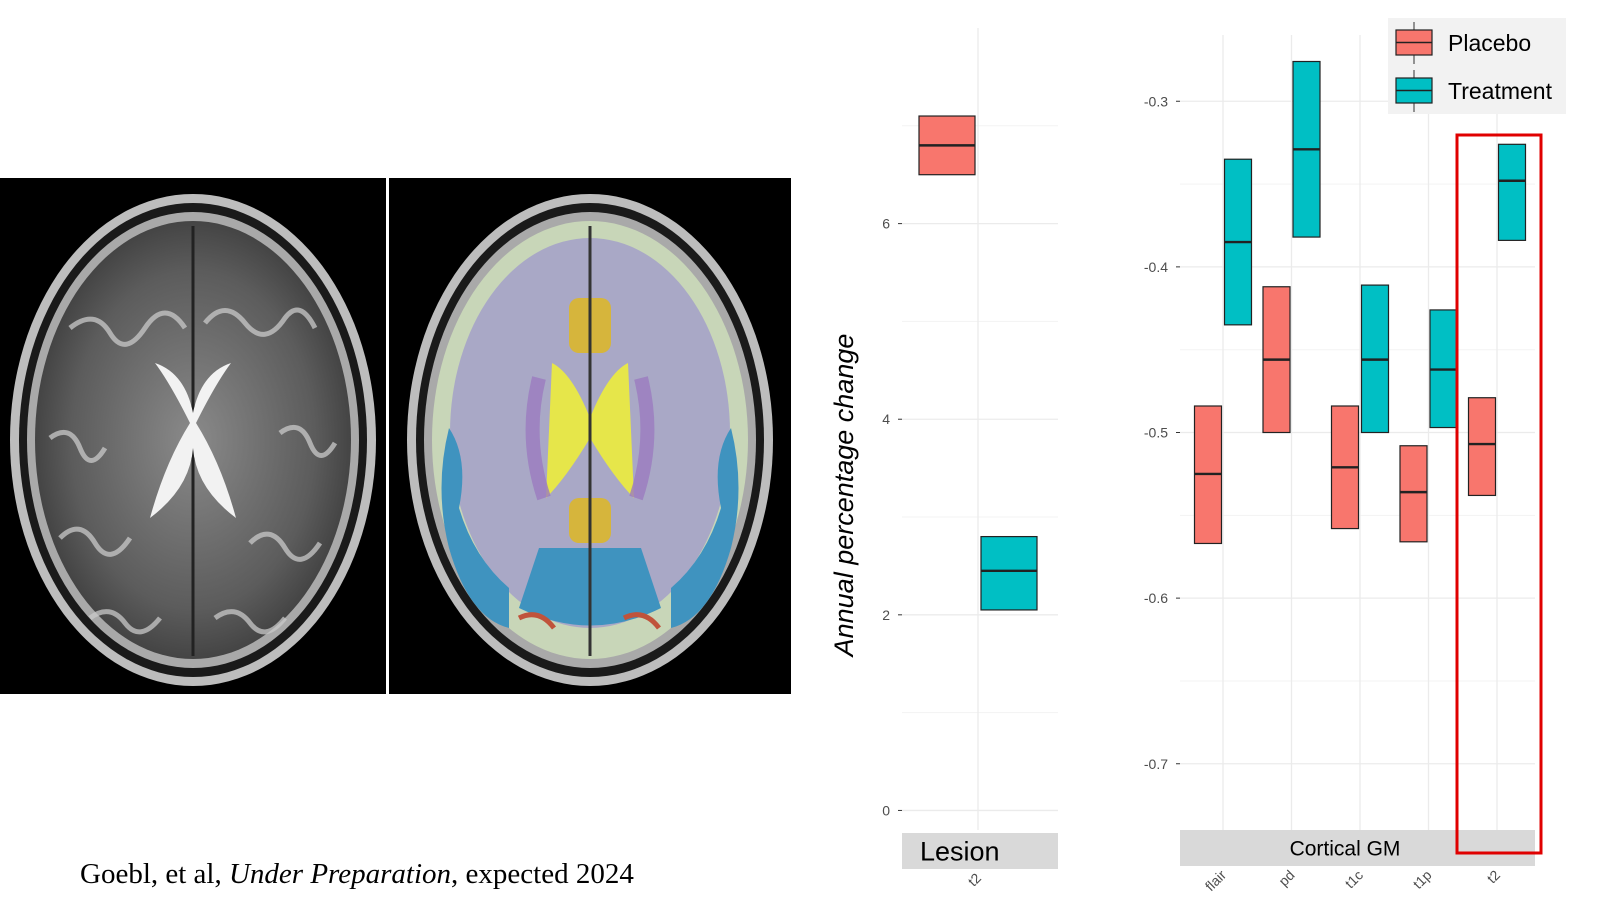  Describe the element at coordinates (886, 224) in the screenshot. I see `y-tick-label: 6` at that location.